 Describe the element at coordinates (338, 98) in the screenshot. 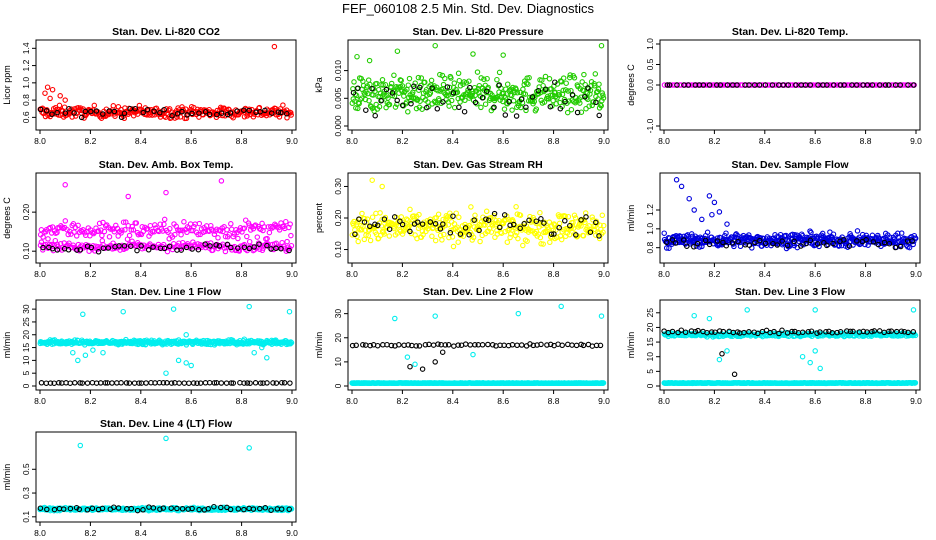

I see `y-tick-label: 0.005` at that location.